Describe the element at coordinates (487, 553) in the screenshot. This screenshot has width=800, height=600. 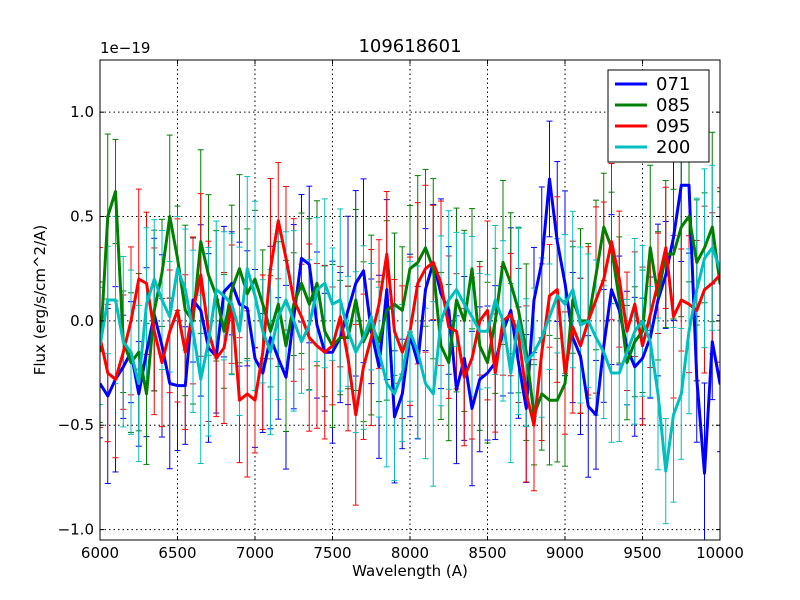
I see `x-tick-label: 8500` at that location.